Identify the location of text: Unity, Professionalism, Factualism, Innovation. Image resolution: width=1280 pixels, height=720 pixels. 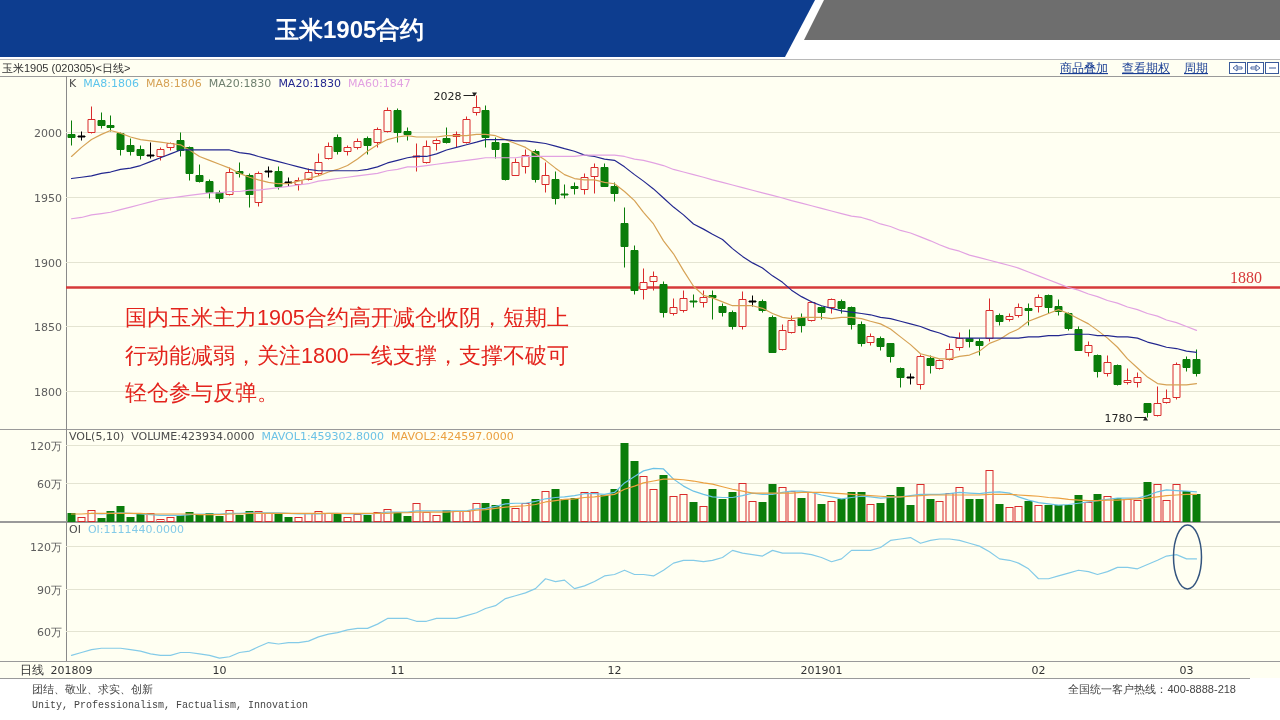
(170, 705).